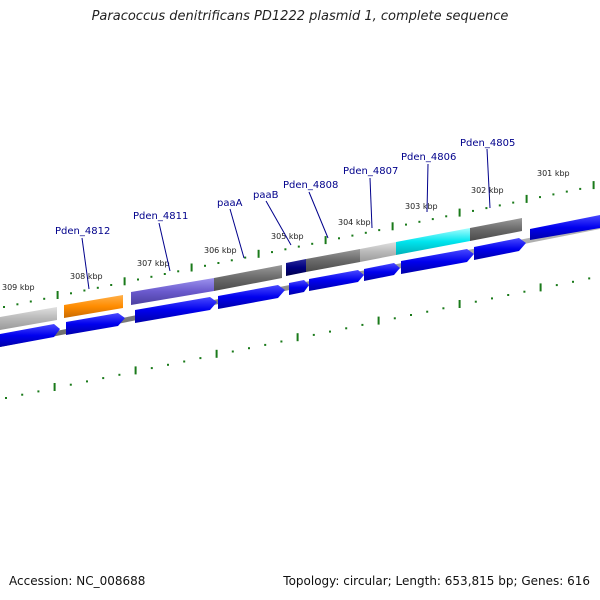 The width and height of the screenshot is (600, 600). What do you see at coordinates (310, 185) in the screenshot?
I see `gene-label-pden-4808: Pden_4808` at bounding box center [310, 185].